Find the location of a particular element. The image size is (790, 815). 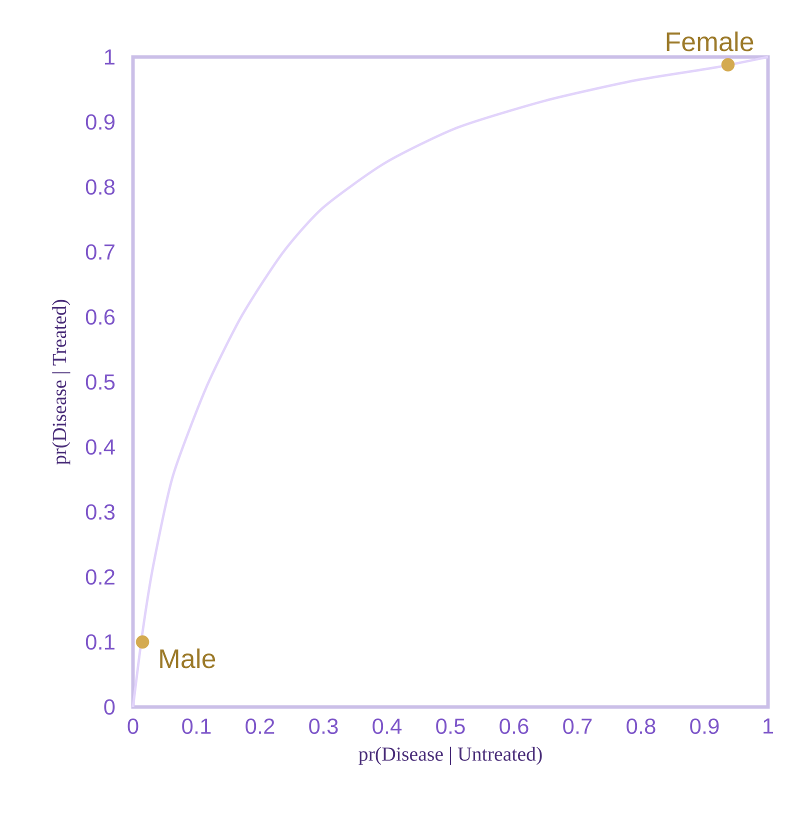

x-tick-label: 0.1 is located at coordinates (196, 726).